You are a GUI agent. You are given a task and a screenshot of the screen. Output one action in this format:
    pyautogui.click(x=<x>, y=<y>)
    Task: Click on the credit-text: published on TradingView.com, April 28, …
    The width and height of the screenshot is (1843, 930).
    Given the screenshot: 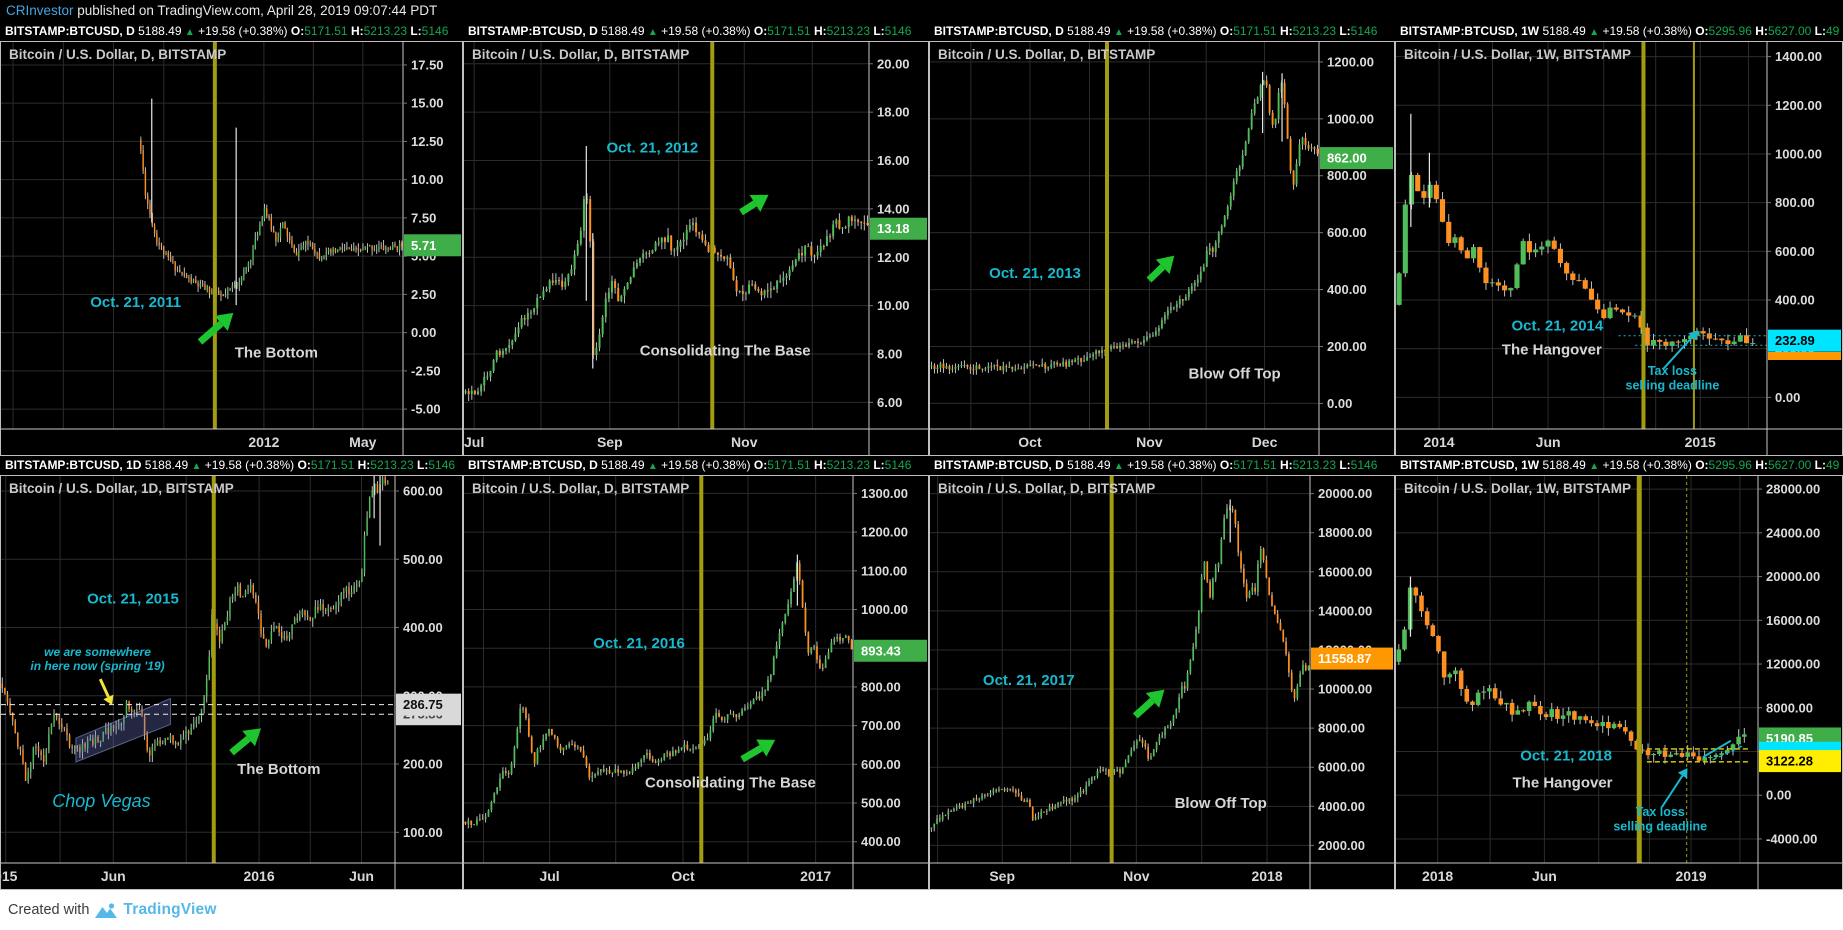 What is the action you would take?
    pyautogui.click(x=255, y=10)
    